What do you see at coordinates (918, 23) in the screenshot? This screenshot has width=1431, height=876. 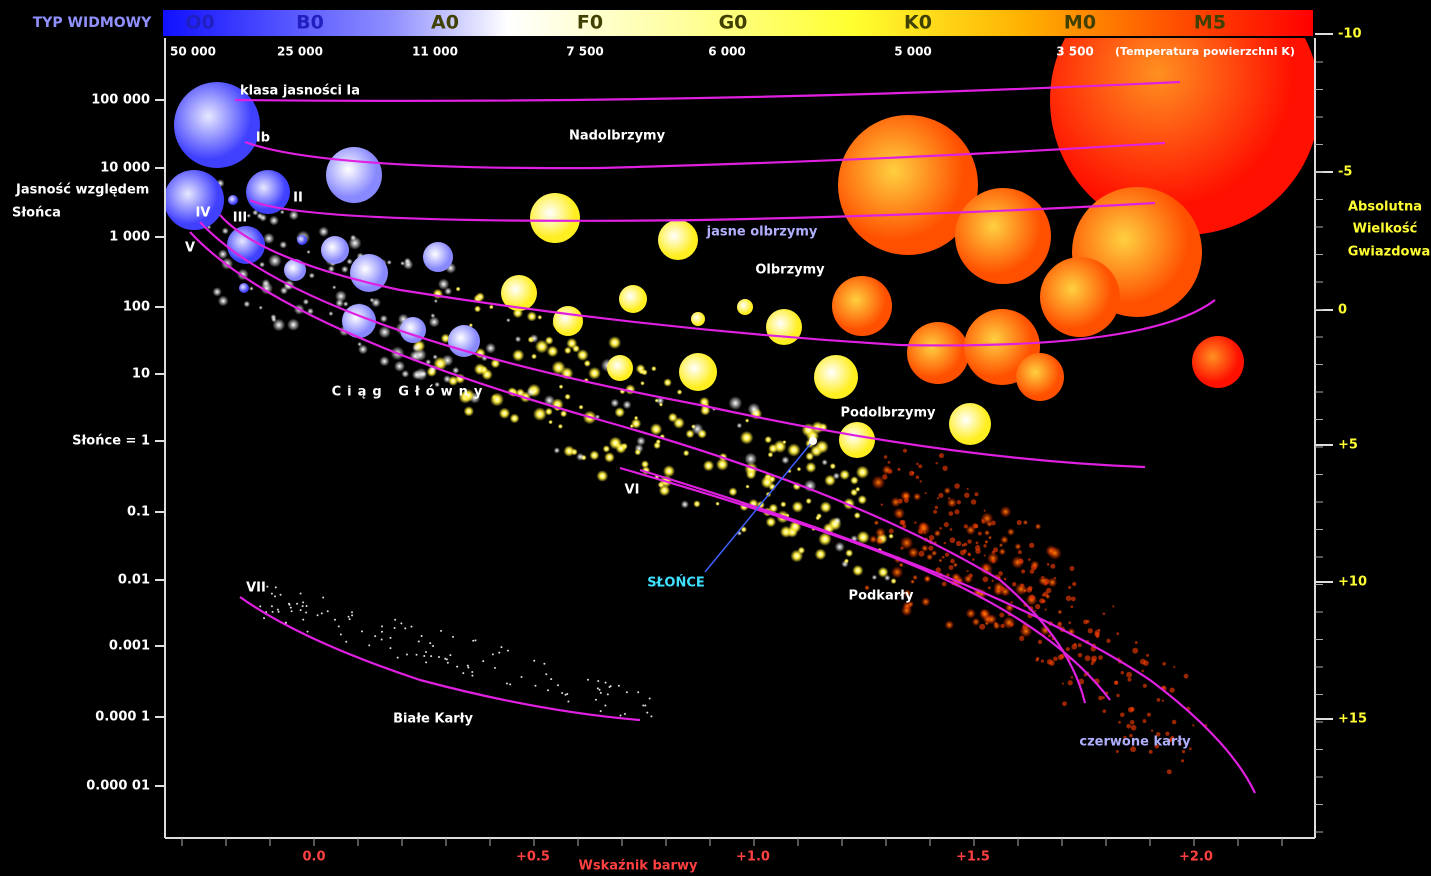 I see `spectral-class: K0` at bounding box center [918, 23].